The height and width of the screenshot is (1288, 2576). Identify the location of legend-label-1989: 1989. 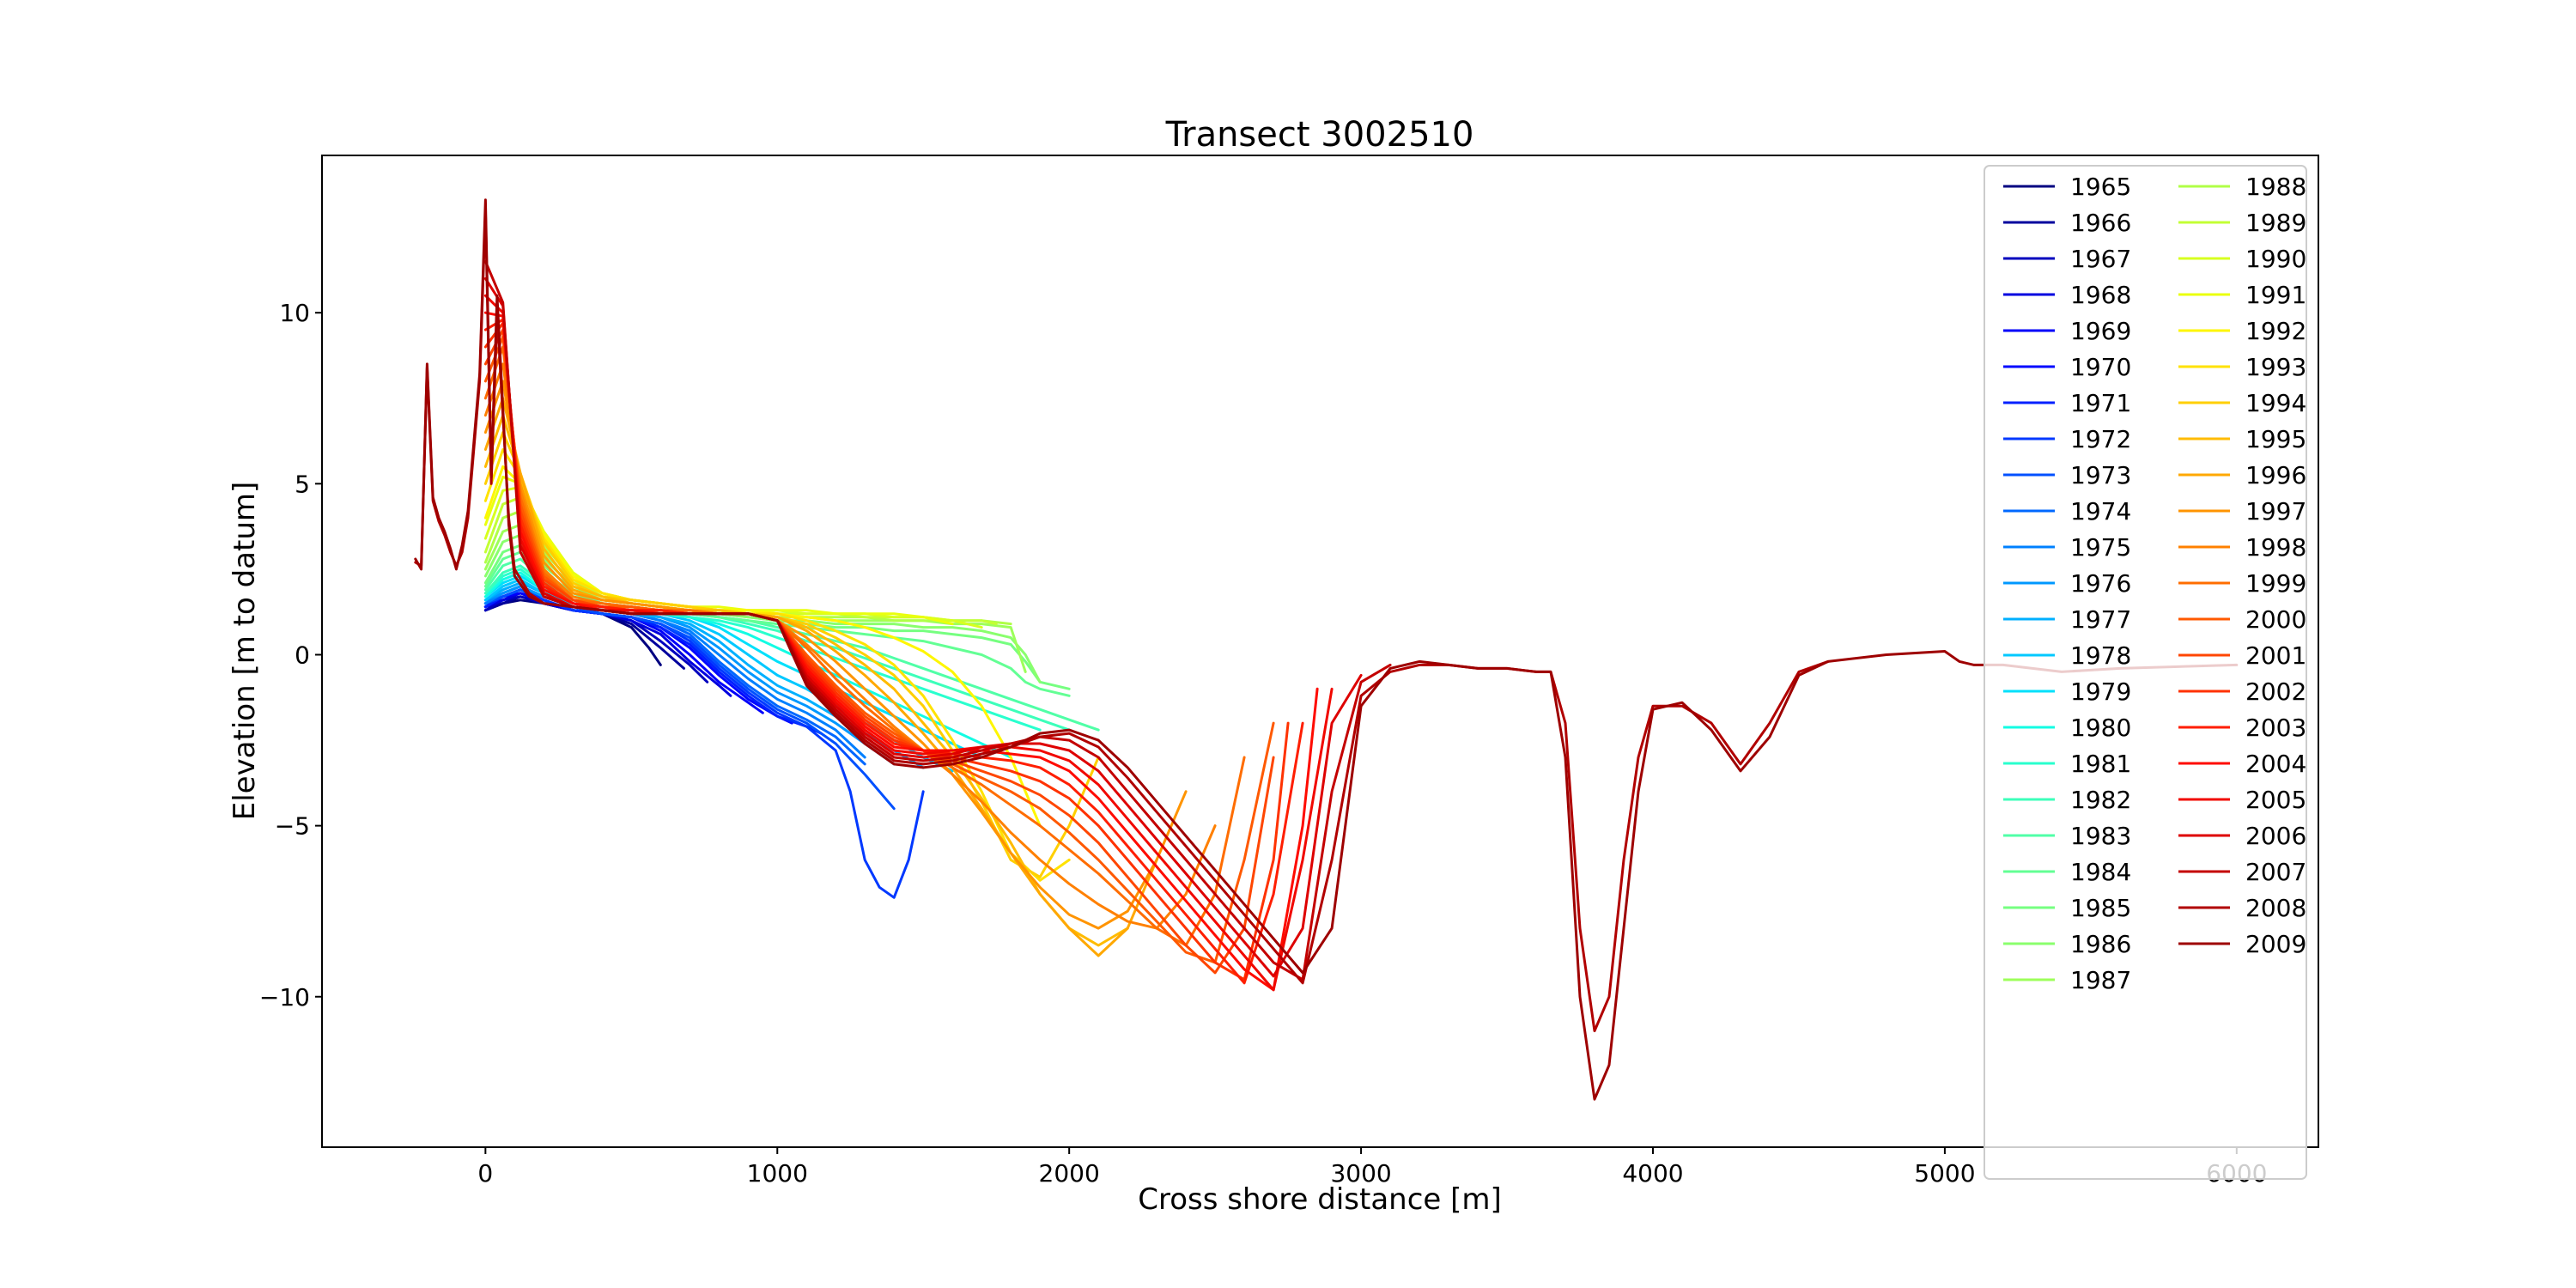
(2275, 223).